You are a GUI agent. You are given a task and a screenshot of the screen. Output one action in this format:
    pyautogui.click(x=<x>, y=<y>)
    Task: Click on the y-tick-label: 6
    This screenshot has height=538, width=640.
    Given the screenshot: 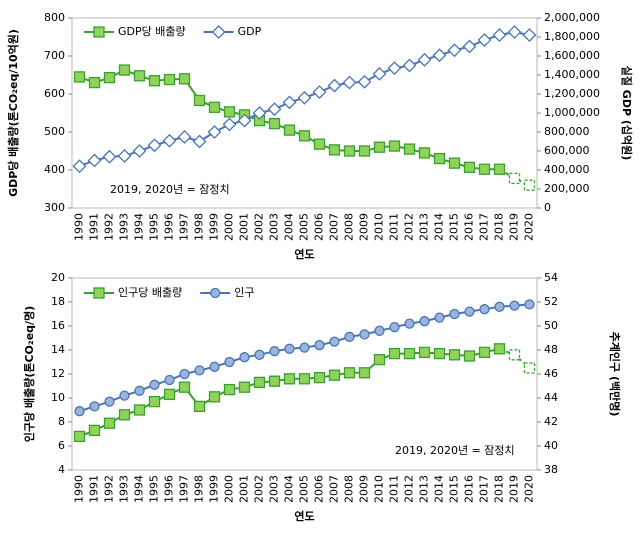 What is the action you would take?
    pyautogui.click(x=61, y=445)
    